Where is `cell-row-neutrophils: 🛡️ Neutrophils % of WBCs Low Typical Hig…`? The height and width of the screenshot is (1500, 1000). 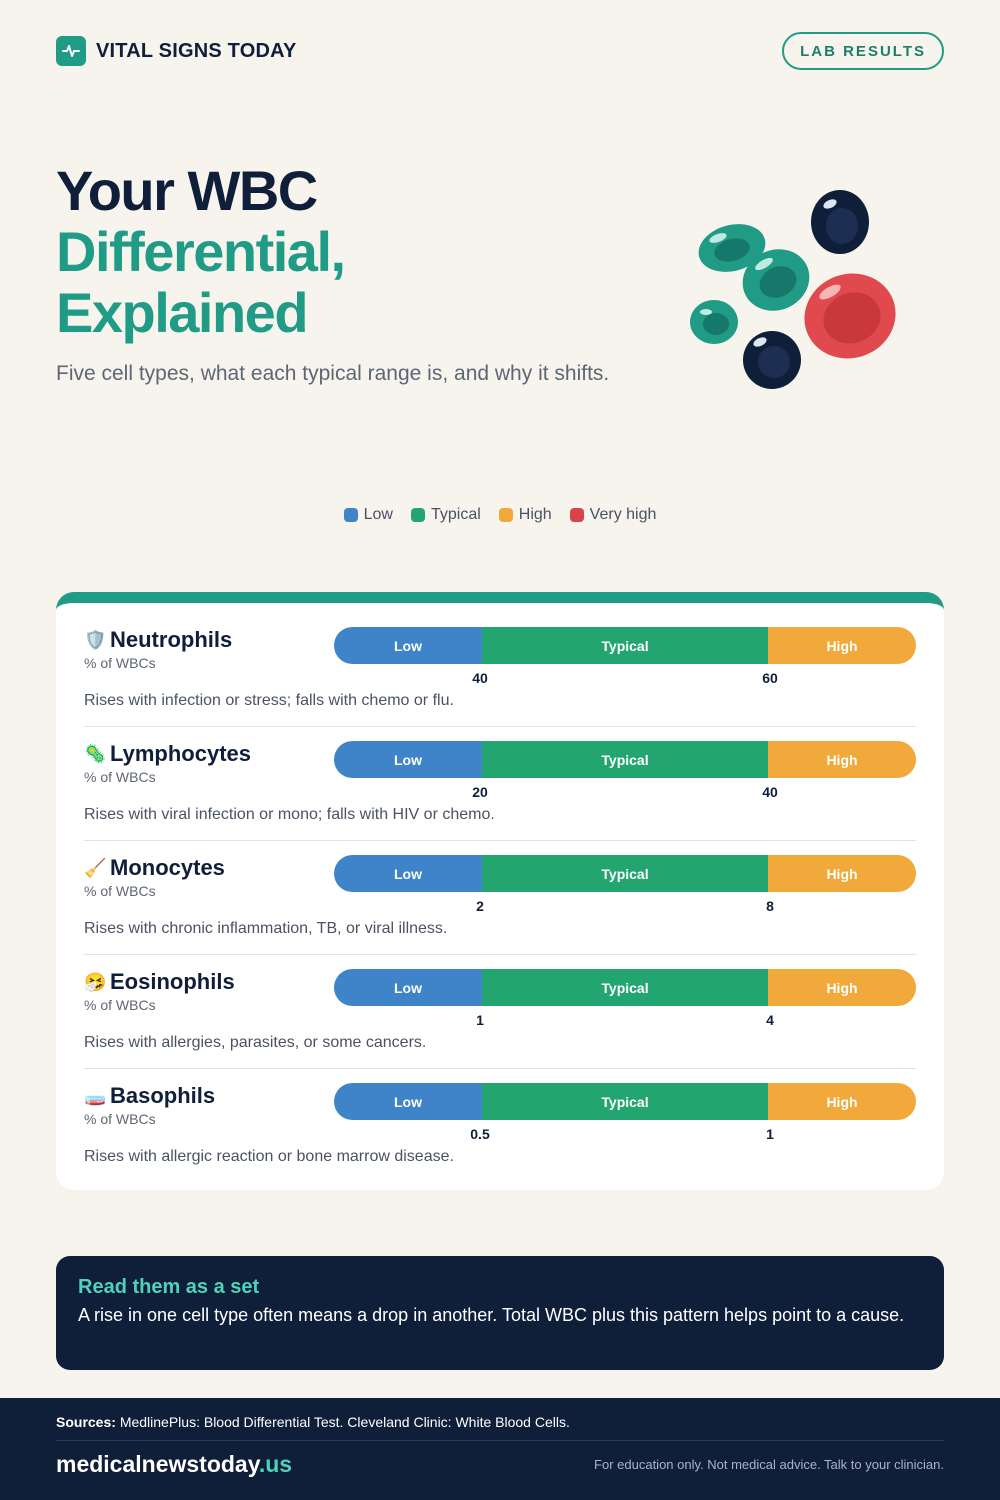
cell-row-neutrophils: 🛡️ Neutrophils % of WBCs Low Typical Hig… is located at coordinates (500, 684).